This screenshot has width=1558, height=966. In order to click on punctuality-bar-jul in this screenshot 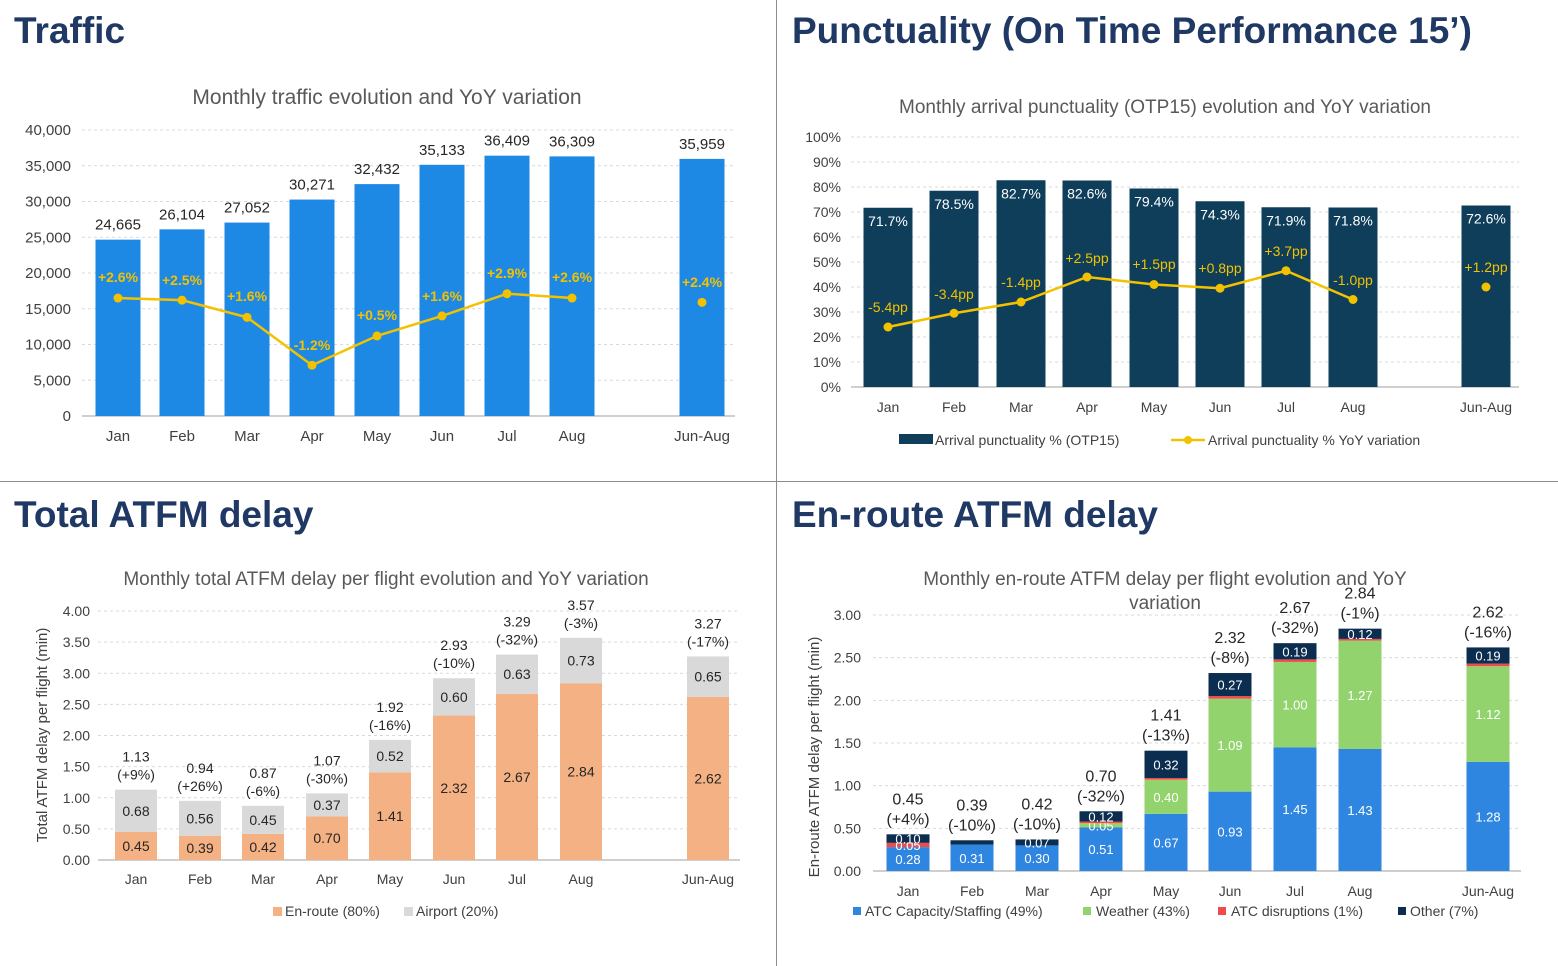, I will do `click(1286, 297)`.